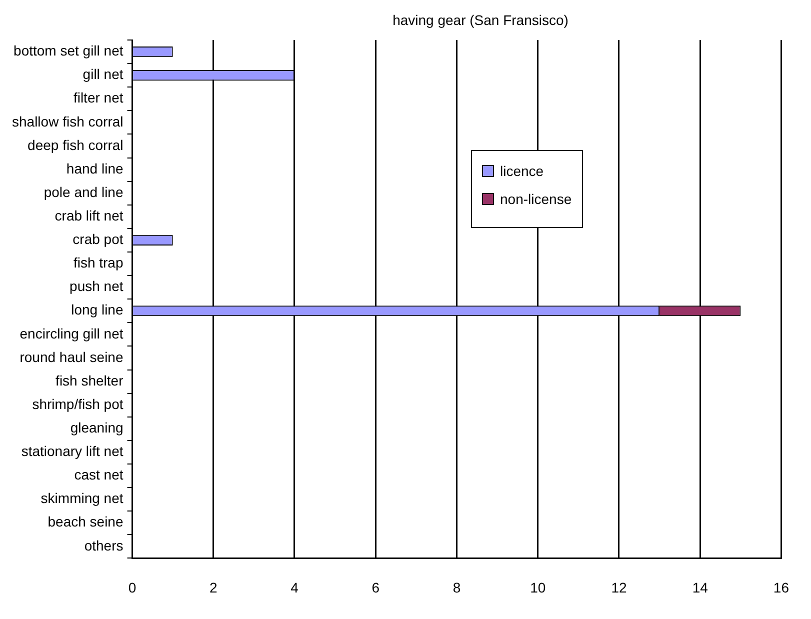  What do you see at coordinates (69, 50) in the screenshot?
I see `y-tick-label: bottom set gill net` at bounding box center [69, 50].